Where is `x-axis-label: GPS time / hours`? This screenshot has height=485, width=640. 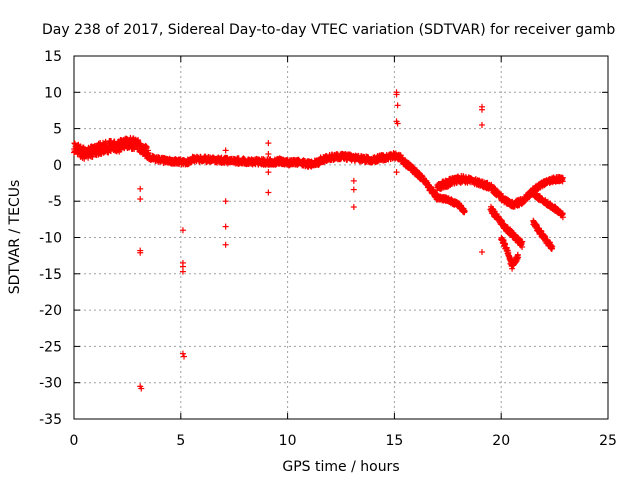 x-axis-label: GPS time / hours is located at coordinates (340, 467).